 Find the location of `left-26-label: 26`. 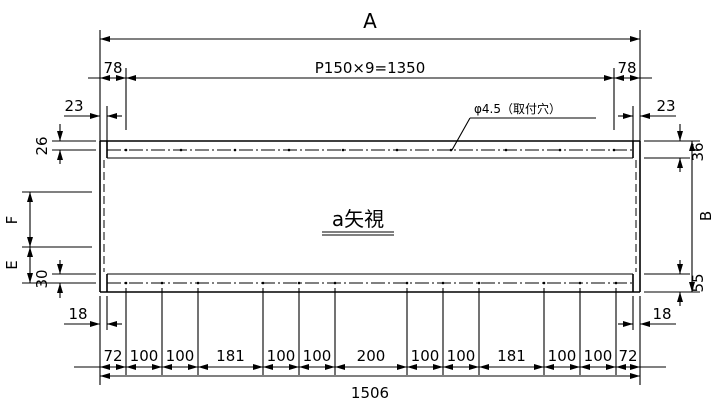

left-26-label: 26 is located at coordinates (42, 145).